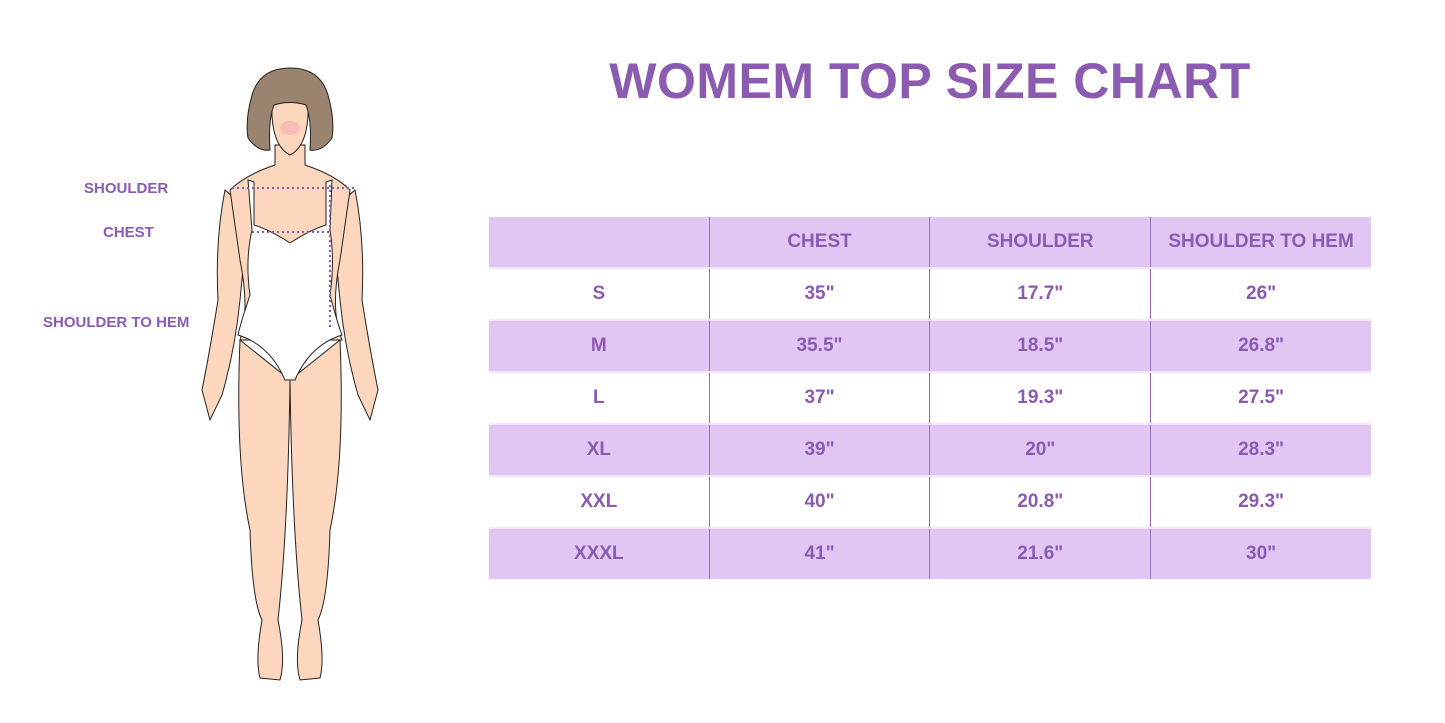 The image size is (1445, 723). I want to click on size-cell: XXXL, so click(599, 553).